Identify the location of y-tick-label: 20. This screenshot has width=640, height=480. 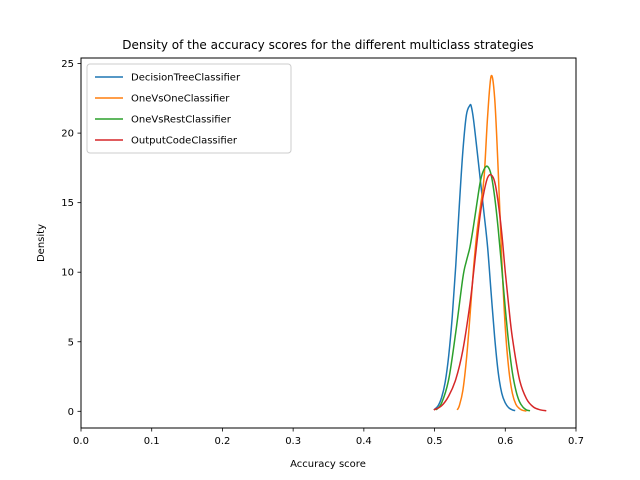
(67, 134).